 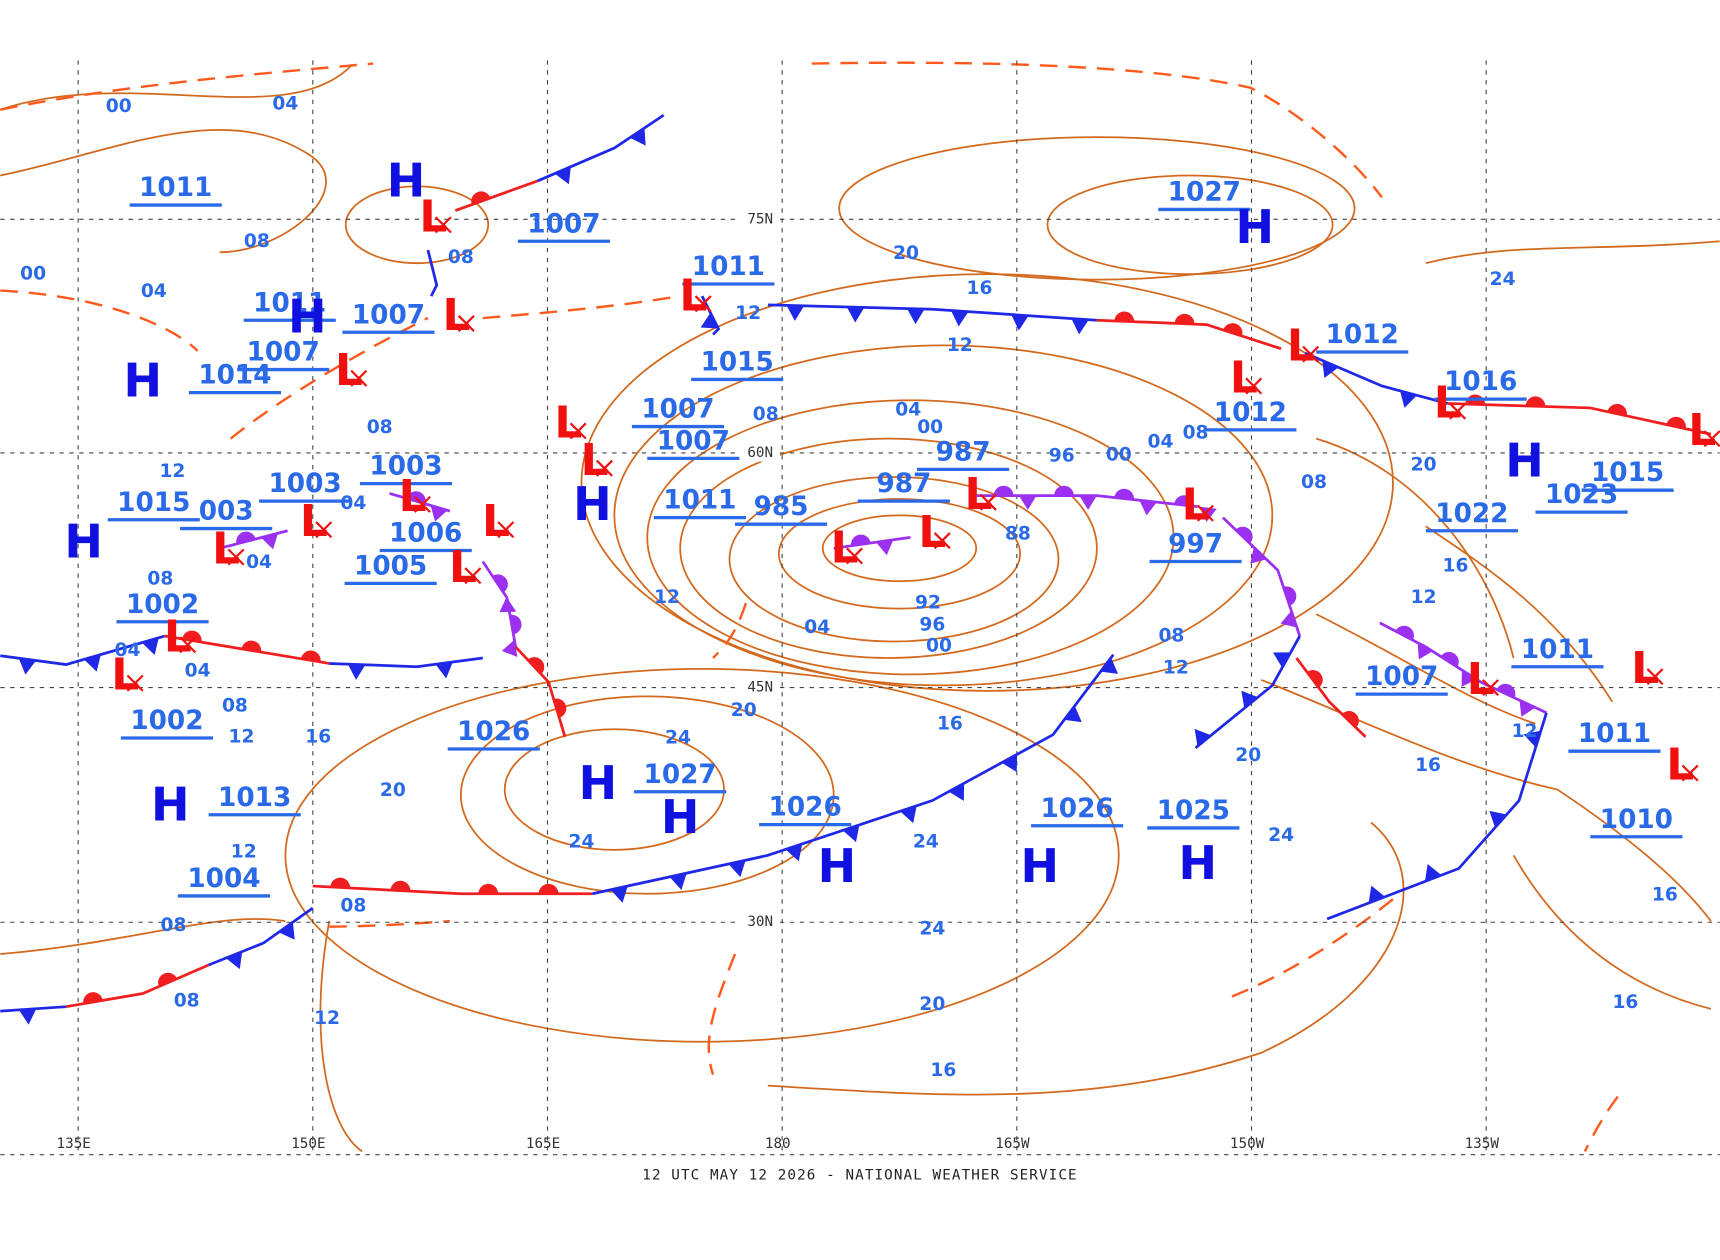 I want to click on latitude-label: 45N, so click(x=760, y=688).